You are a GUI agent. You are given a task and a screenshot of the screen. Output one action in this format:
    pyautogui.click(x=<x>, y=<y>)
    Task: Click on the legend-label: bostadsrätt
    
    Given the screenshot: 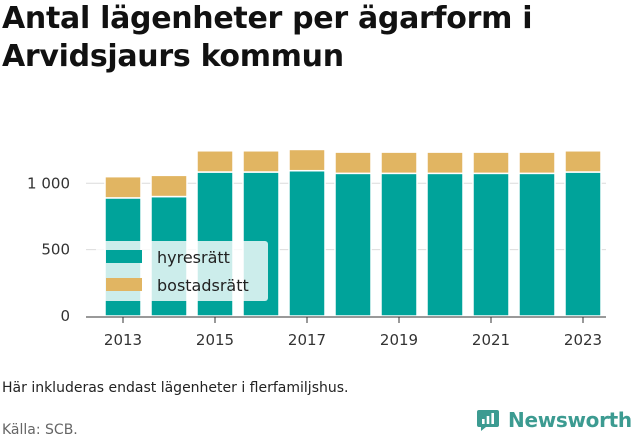 What is the action you would take?
    pyautogui.click(x=203, y=285)
    